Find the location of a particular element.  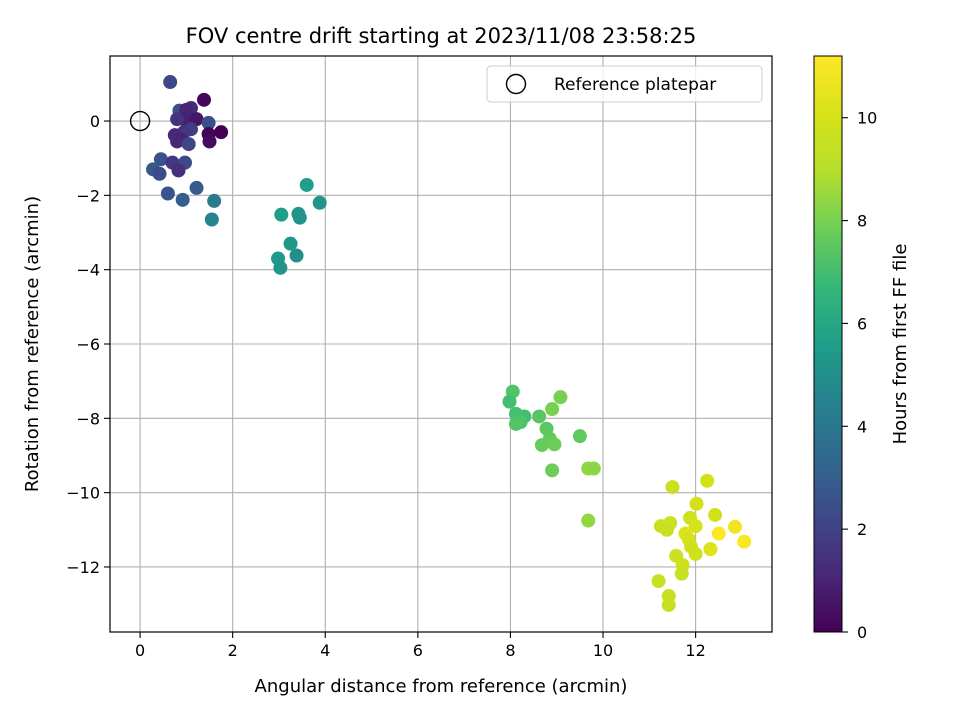

legend: Reference platepar is located at coordinates (624, 84).